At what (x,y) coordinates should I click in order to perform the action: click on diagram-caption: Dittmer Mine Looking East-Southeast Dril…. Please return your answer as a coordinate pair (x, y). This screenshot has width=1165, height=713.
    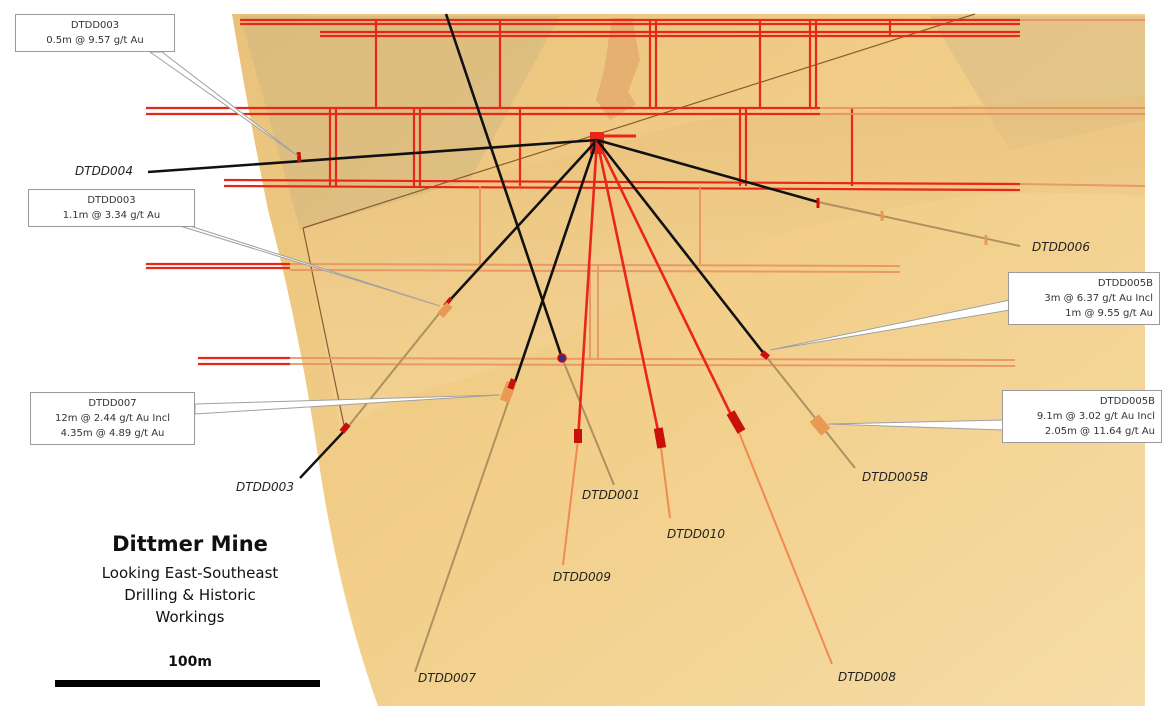
    Looking at the image, I should click on (190, 580).